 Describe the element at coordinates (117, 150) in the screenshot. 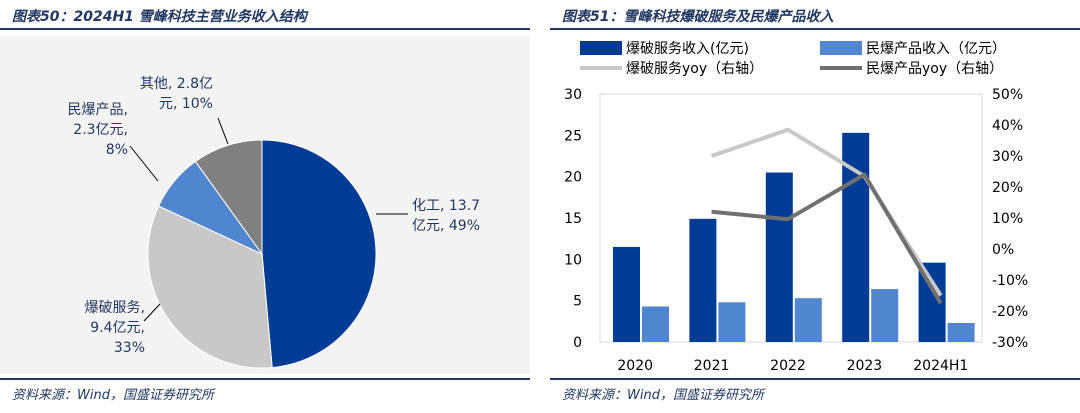

I see `pie-label-line: 8%` at that location.